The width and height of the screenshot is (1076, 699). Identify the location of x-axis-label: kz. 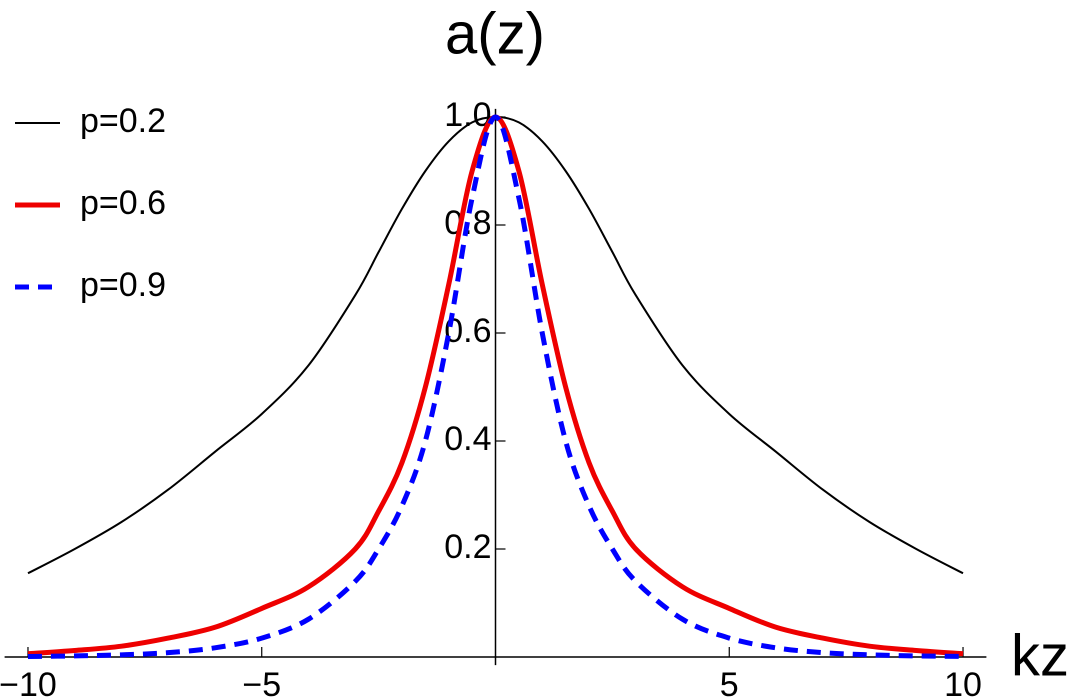
(1040, 655).